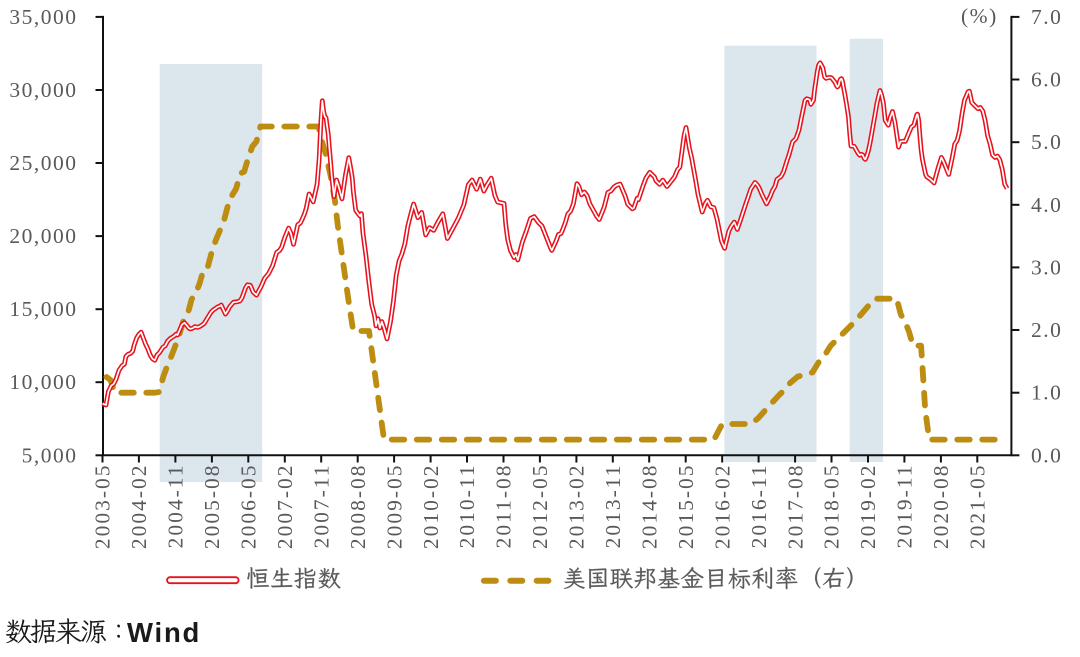  I want to click on svg-text: 2007-11, so click(321, 506).